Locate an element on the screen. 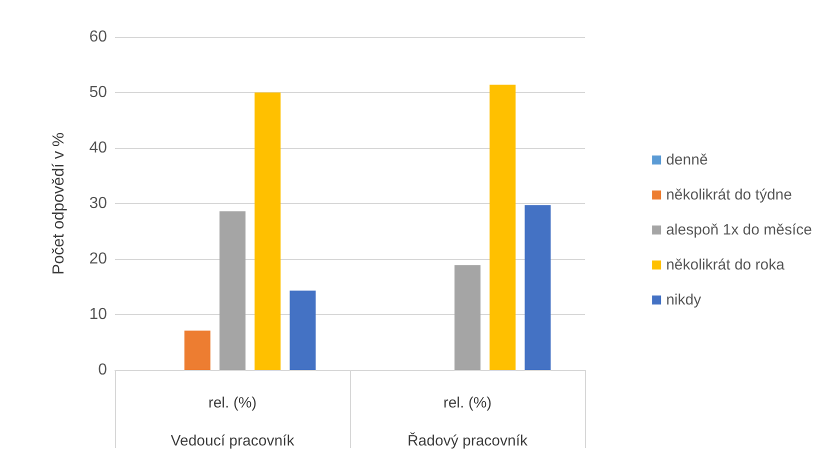 The width and height of the screenshot is (827, 460). category-label: rel. (%) Vedoucí pracovník is located at coordinates (232, 422).